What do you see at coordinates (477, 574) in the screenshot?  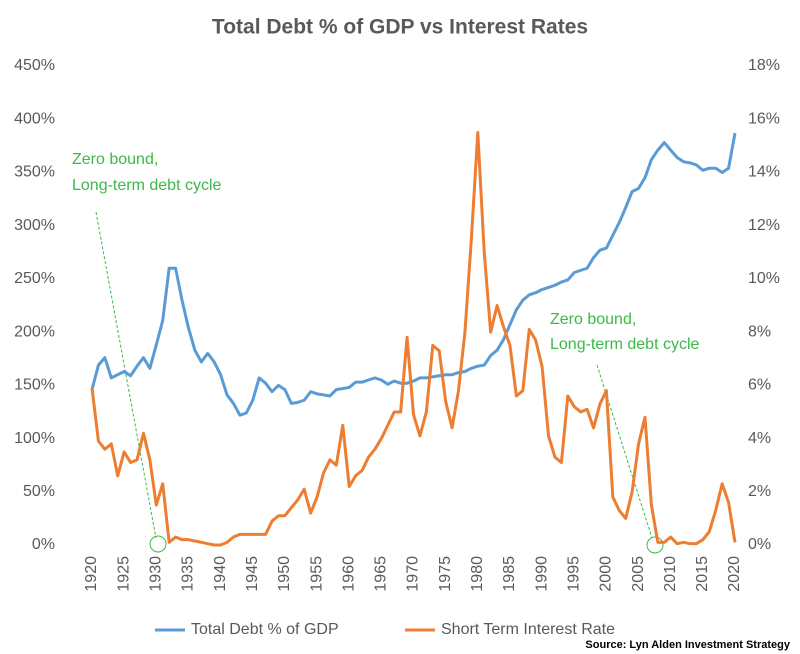 I see `x-tick-label: 1980` at bounding box center [477, 574].